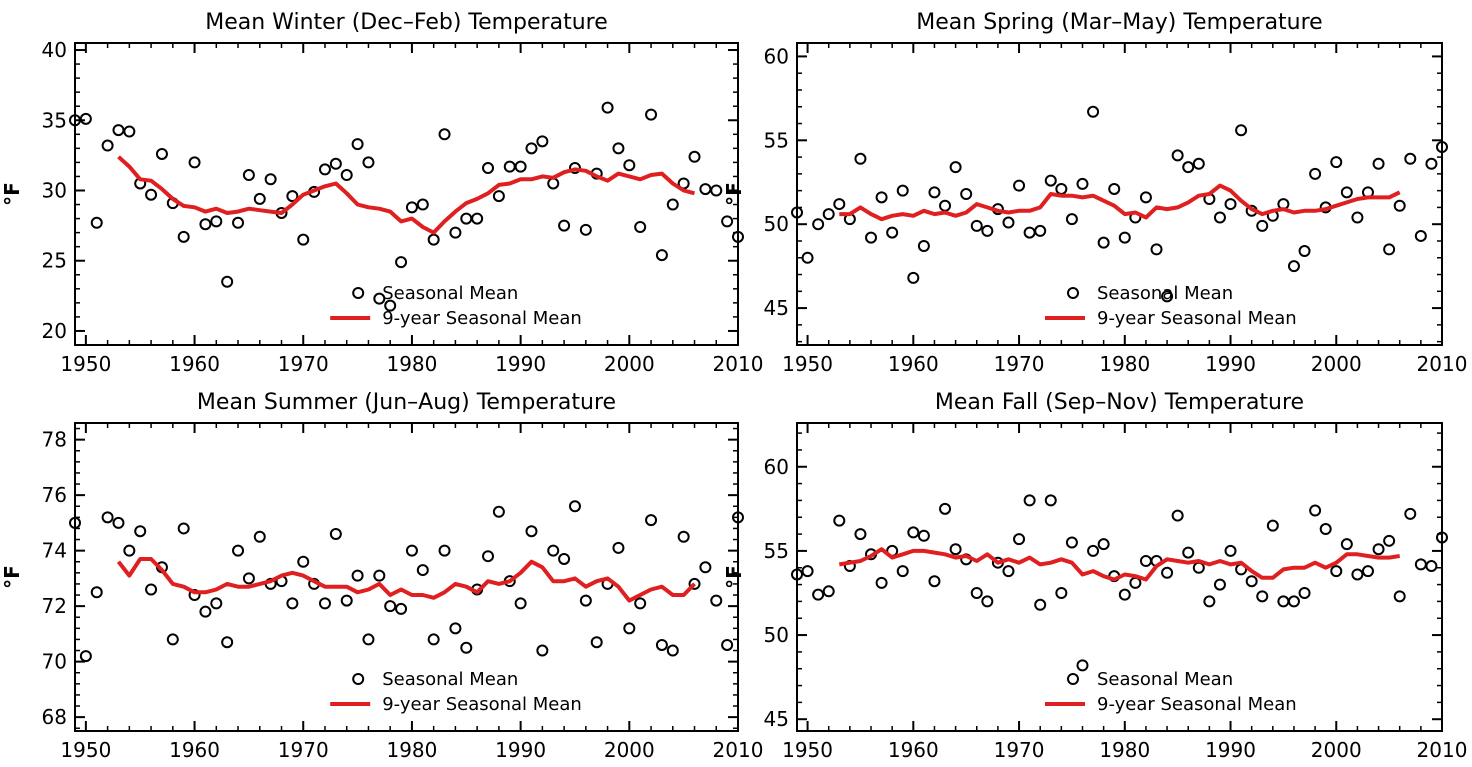 The height and width of the screenshot is (767, 1472). I want to click on y-tick-label: 78, so click(54, 440).